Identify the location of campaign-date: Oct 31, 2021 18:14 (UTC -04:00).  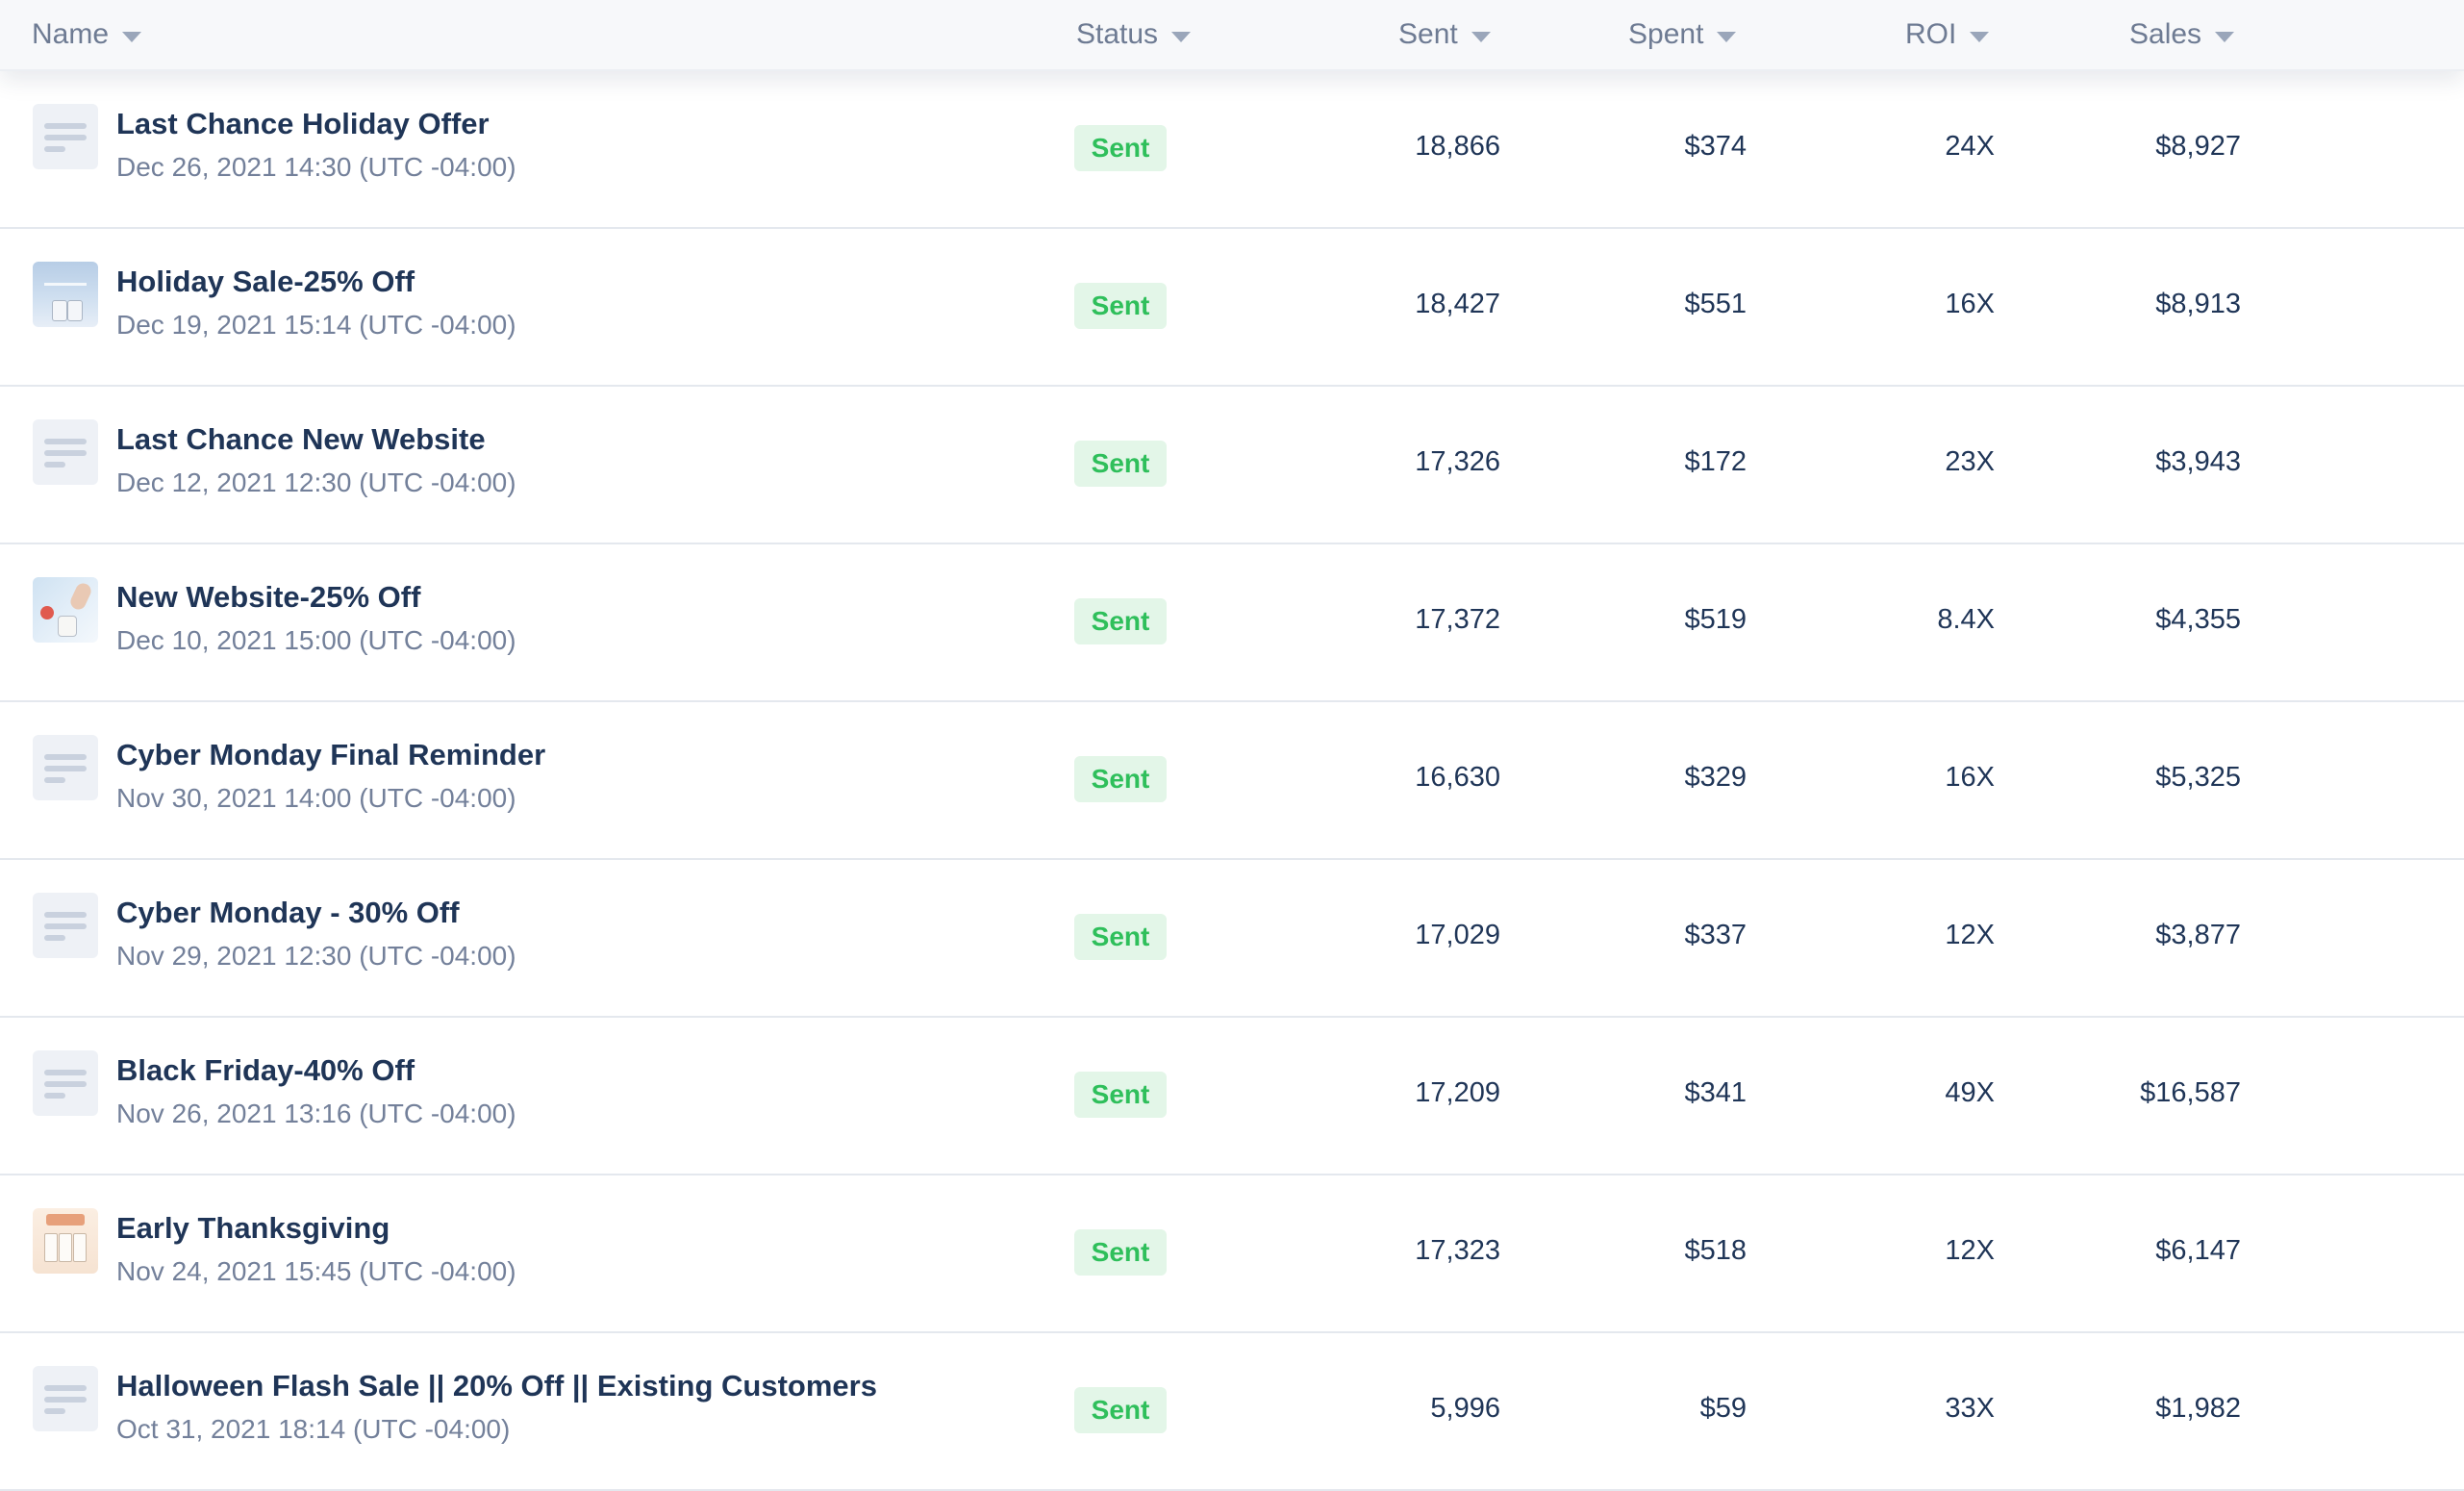
(313, 1429).